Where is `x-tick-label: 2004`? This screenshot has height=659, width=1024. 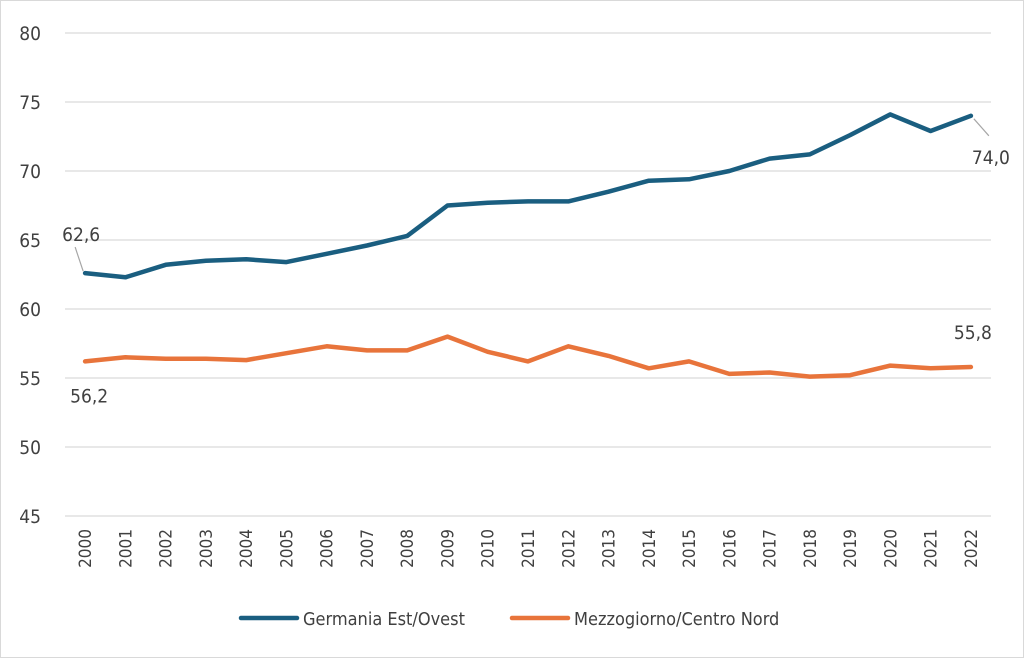 x-tick-label: 2004 is located at coordinates (247, 548).